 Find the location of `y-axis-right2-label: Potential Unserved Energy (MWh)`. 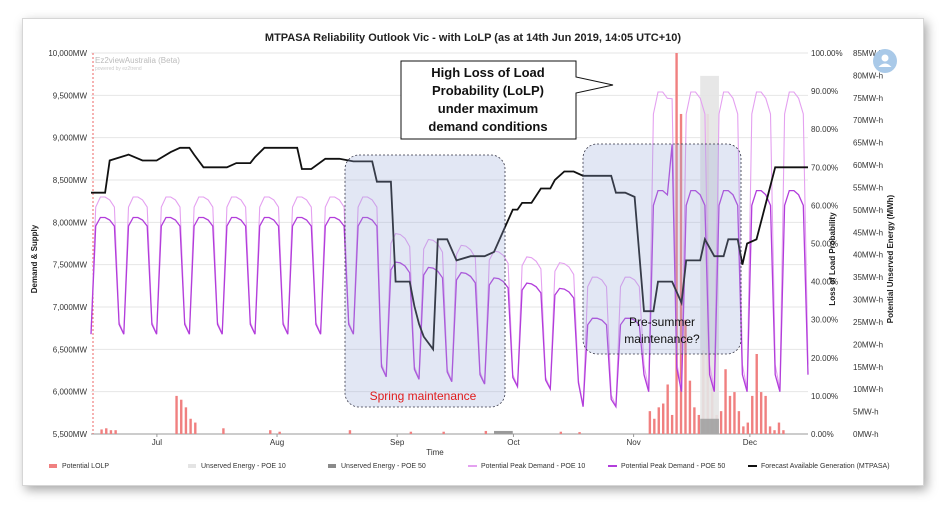

y-axis-right2-label: Potential Unserved Energy (MWh) is located at coordinates (890, 258).